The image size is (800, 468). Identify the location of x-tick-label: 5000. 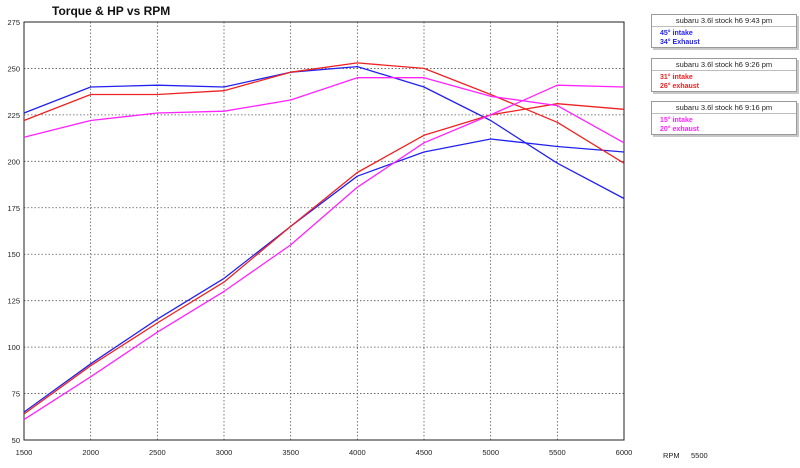
(490, 452).